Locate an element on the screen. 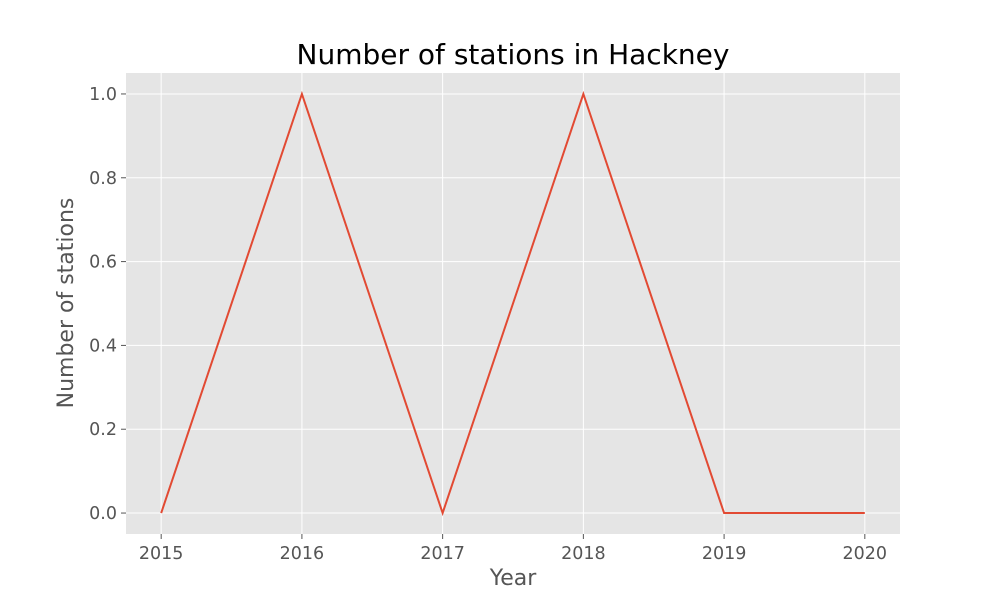  x-tick-label: 2015 is located at coordinates (161, 554).